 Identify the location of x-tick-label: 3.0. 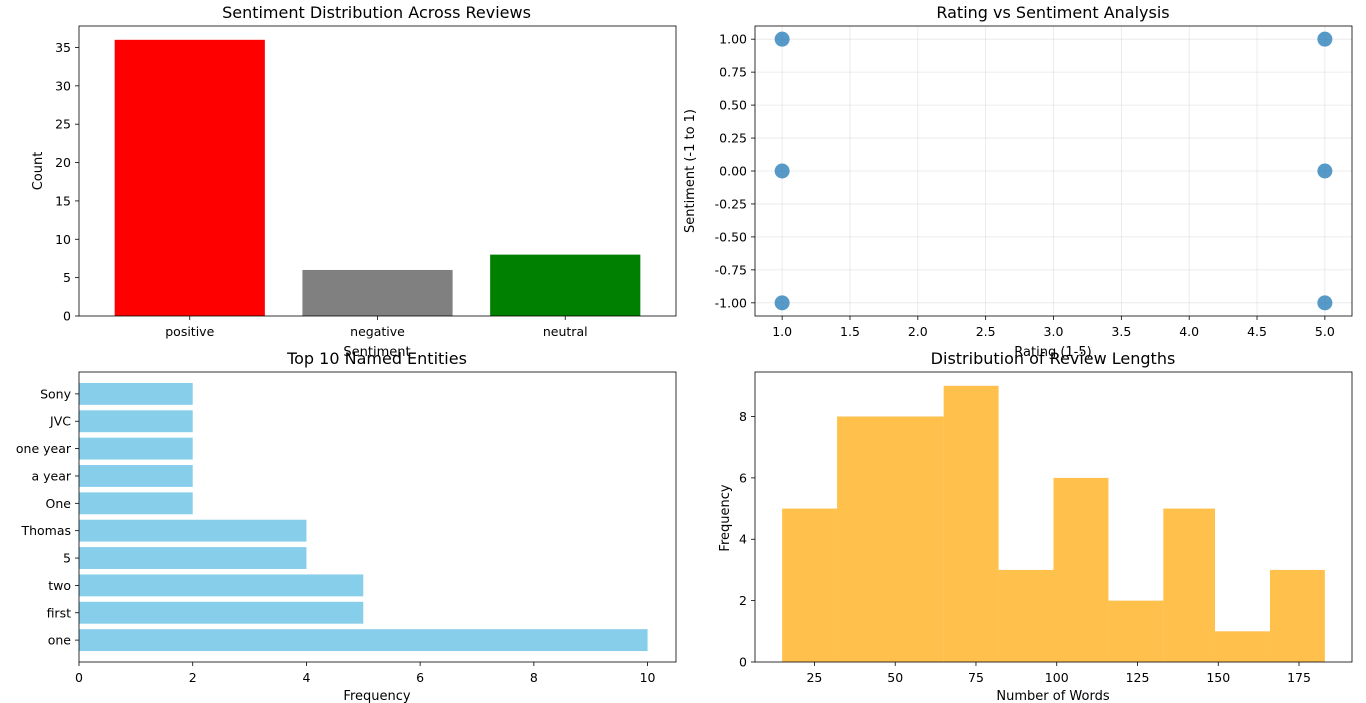
(1054, 331).